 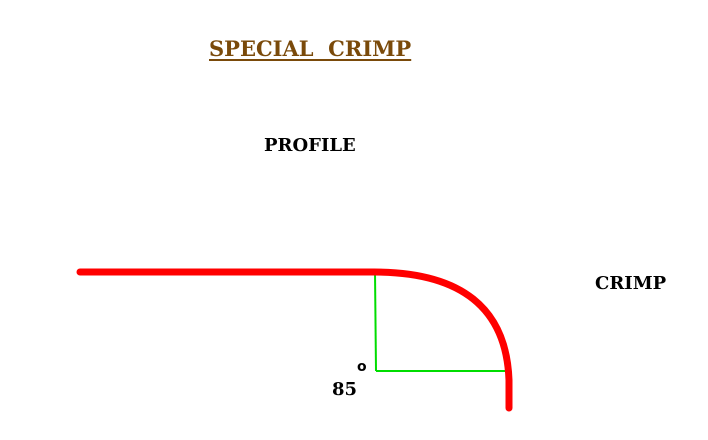 What do you see at coordinates (441, 340) in the screenshot?
I see `crimp-bend-arc` at bounding box center [441, 340].